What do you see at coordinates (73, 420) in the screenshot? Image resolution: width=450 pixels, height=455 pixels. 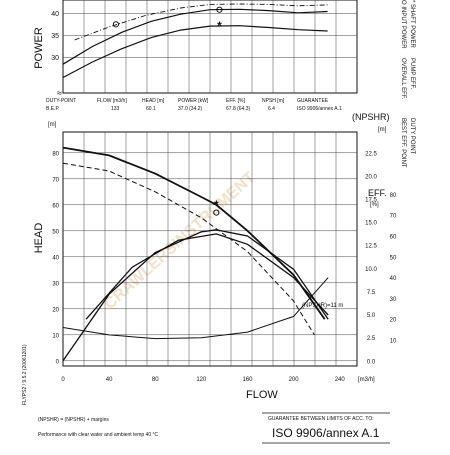 I see `footer-note-npshr: (NPSHR) = (NPSHR) + margins` at bounding box center [73, 420].